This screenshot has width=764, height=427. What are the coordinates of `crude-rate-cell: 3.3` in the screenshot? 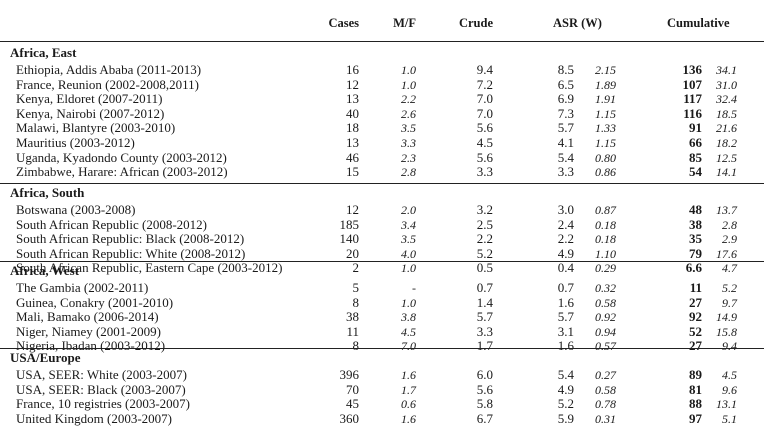 It's located at (484, 172).